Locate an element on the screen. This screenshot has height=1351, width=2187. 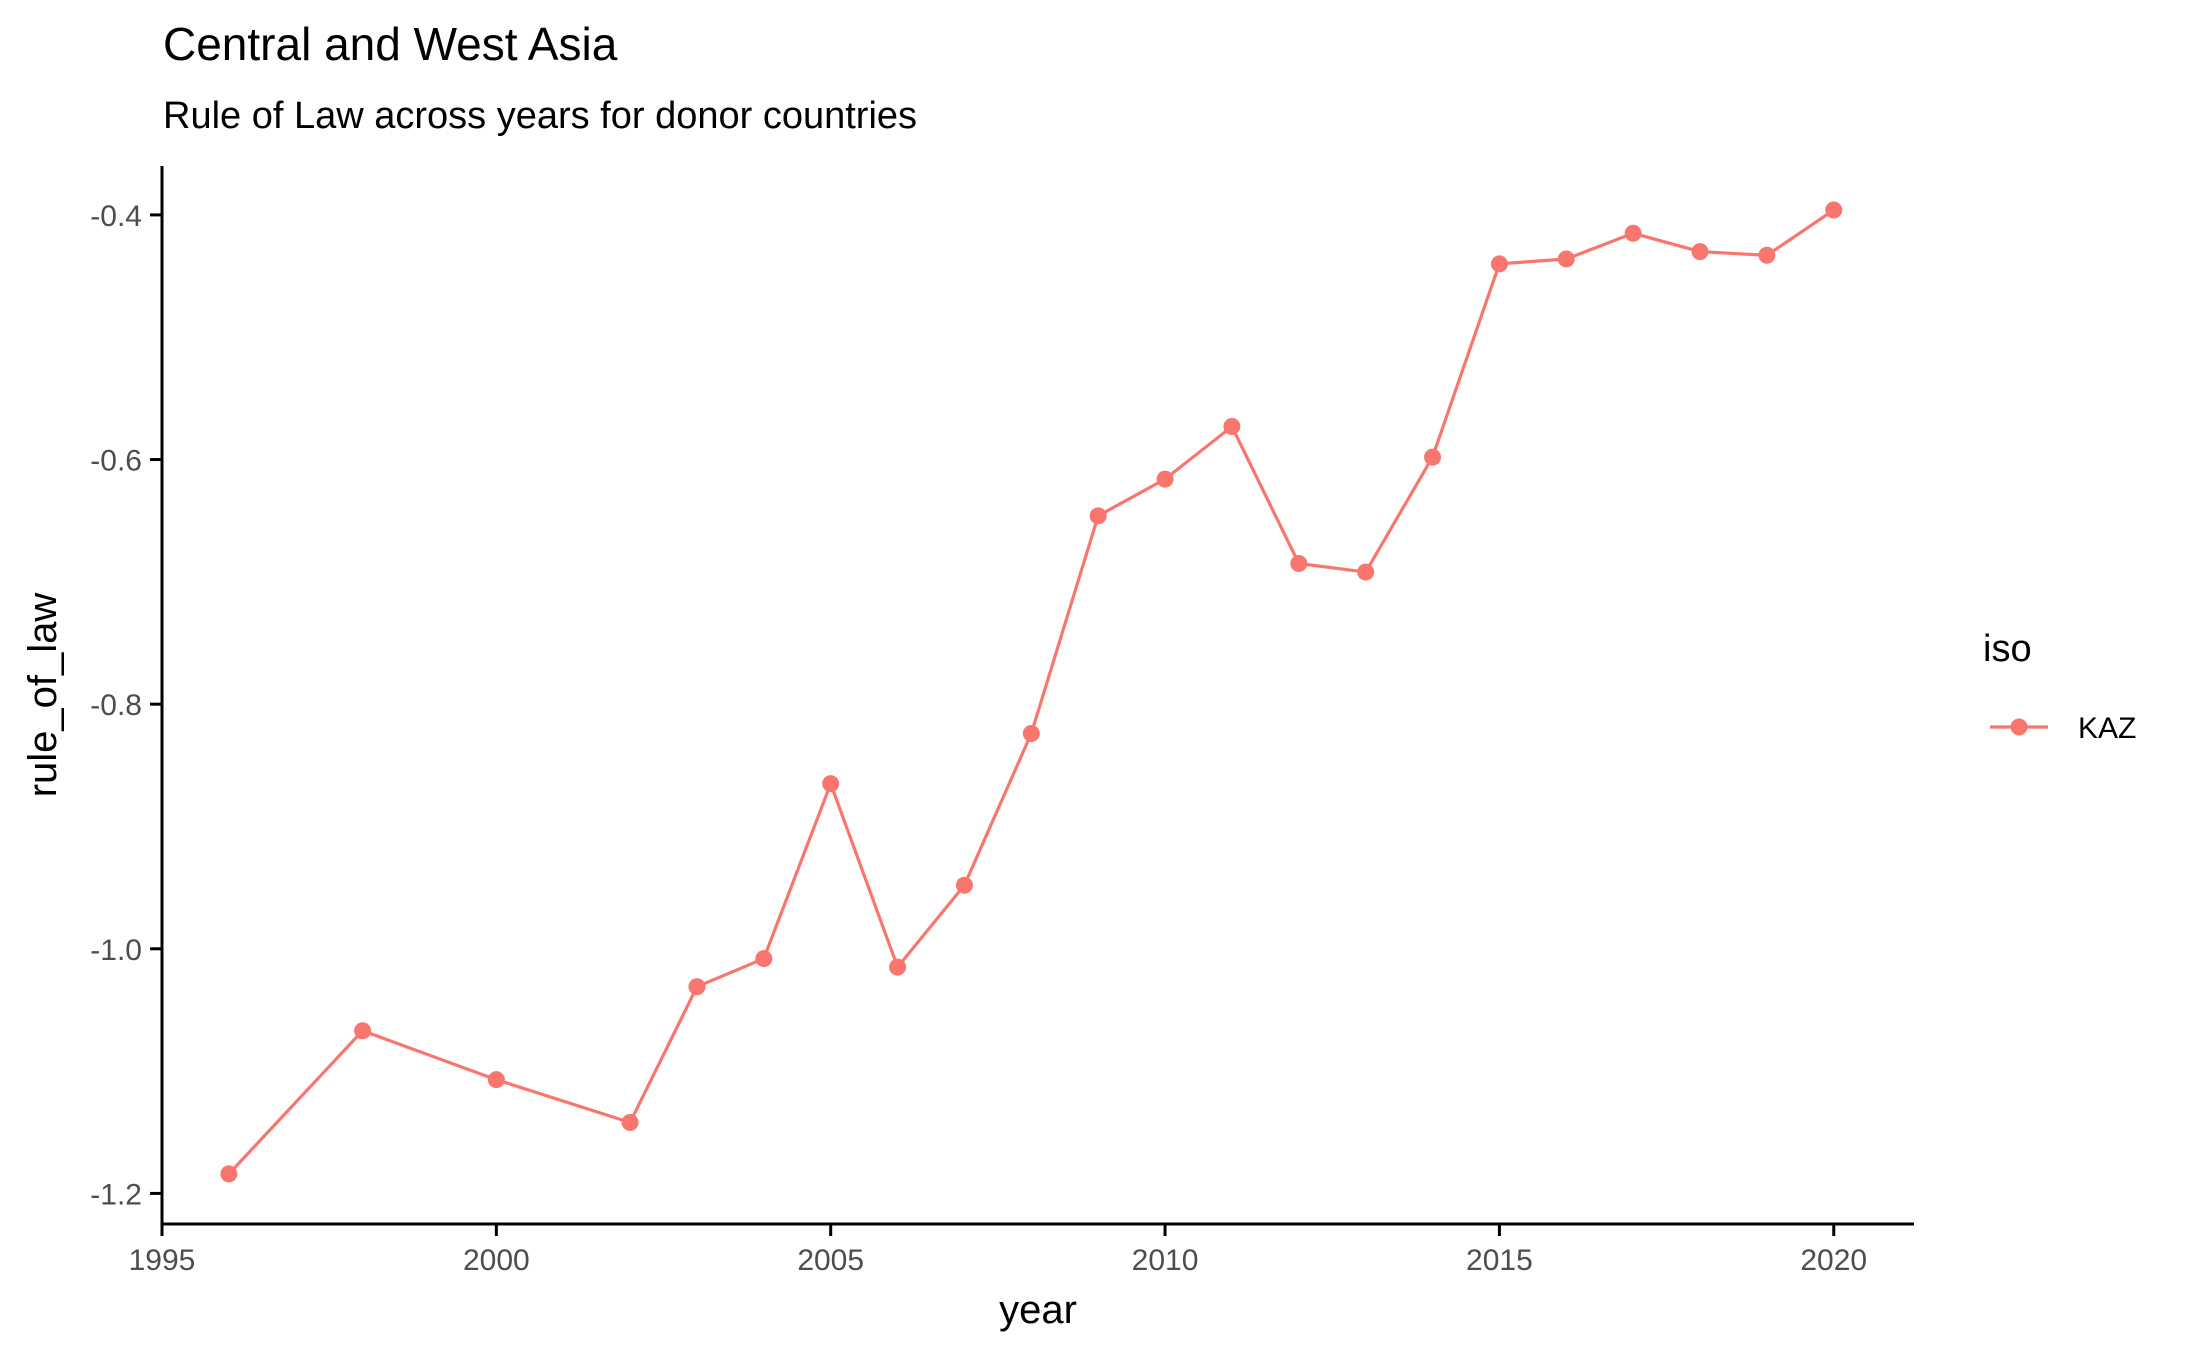
x-tick-label: 2020 is located at coordinates (1833, 1260).